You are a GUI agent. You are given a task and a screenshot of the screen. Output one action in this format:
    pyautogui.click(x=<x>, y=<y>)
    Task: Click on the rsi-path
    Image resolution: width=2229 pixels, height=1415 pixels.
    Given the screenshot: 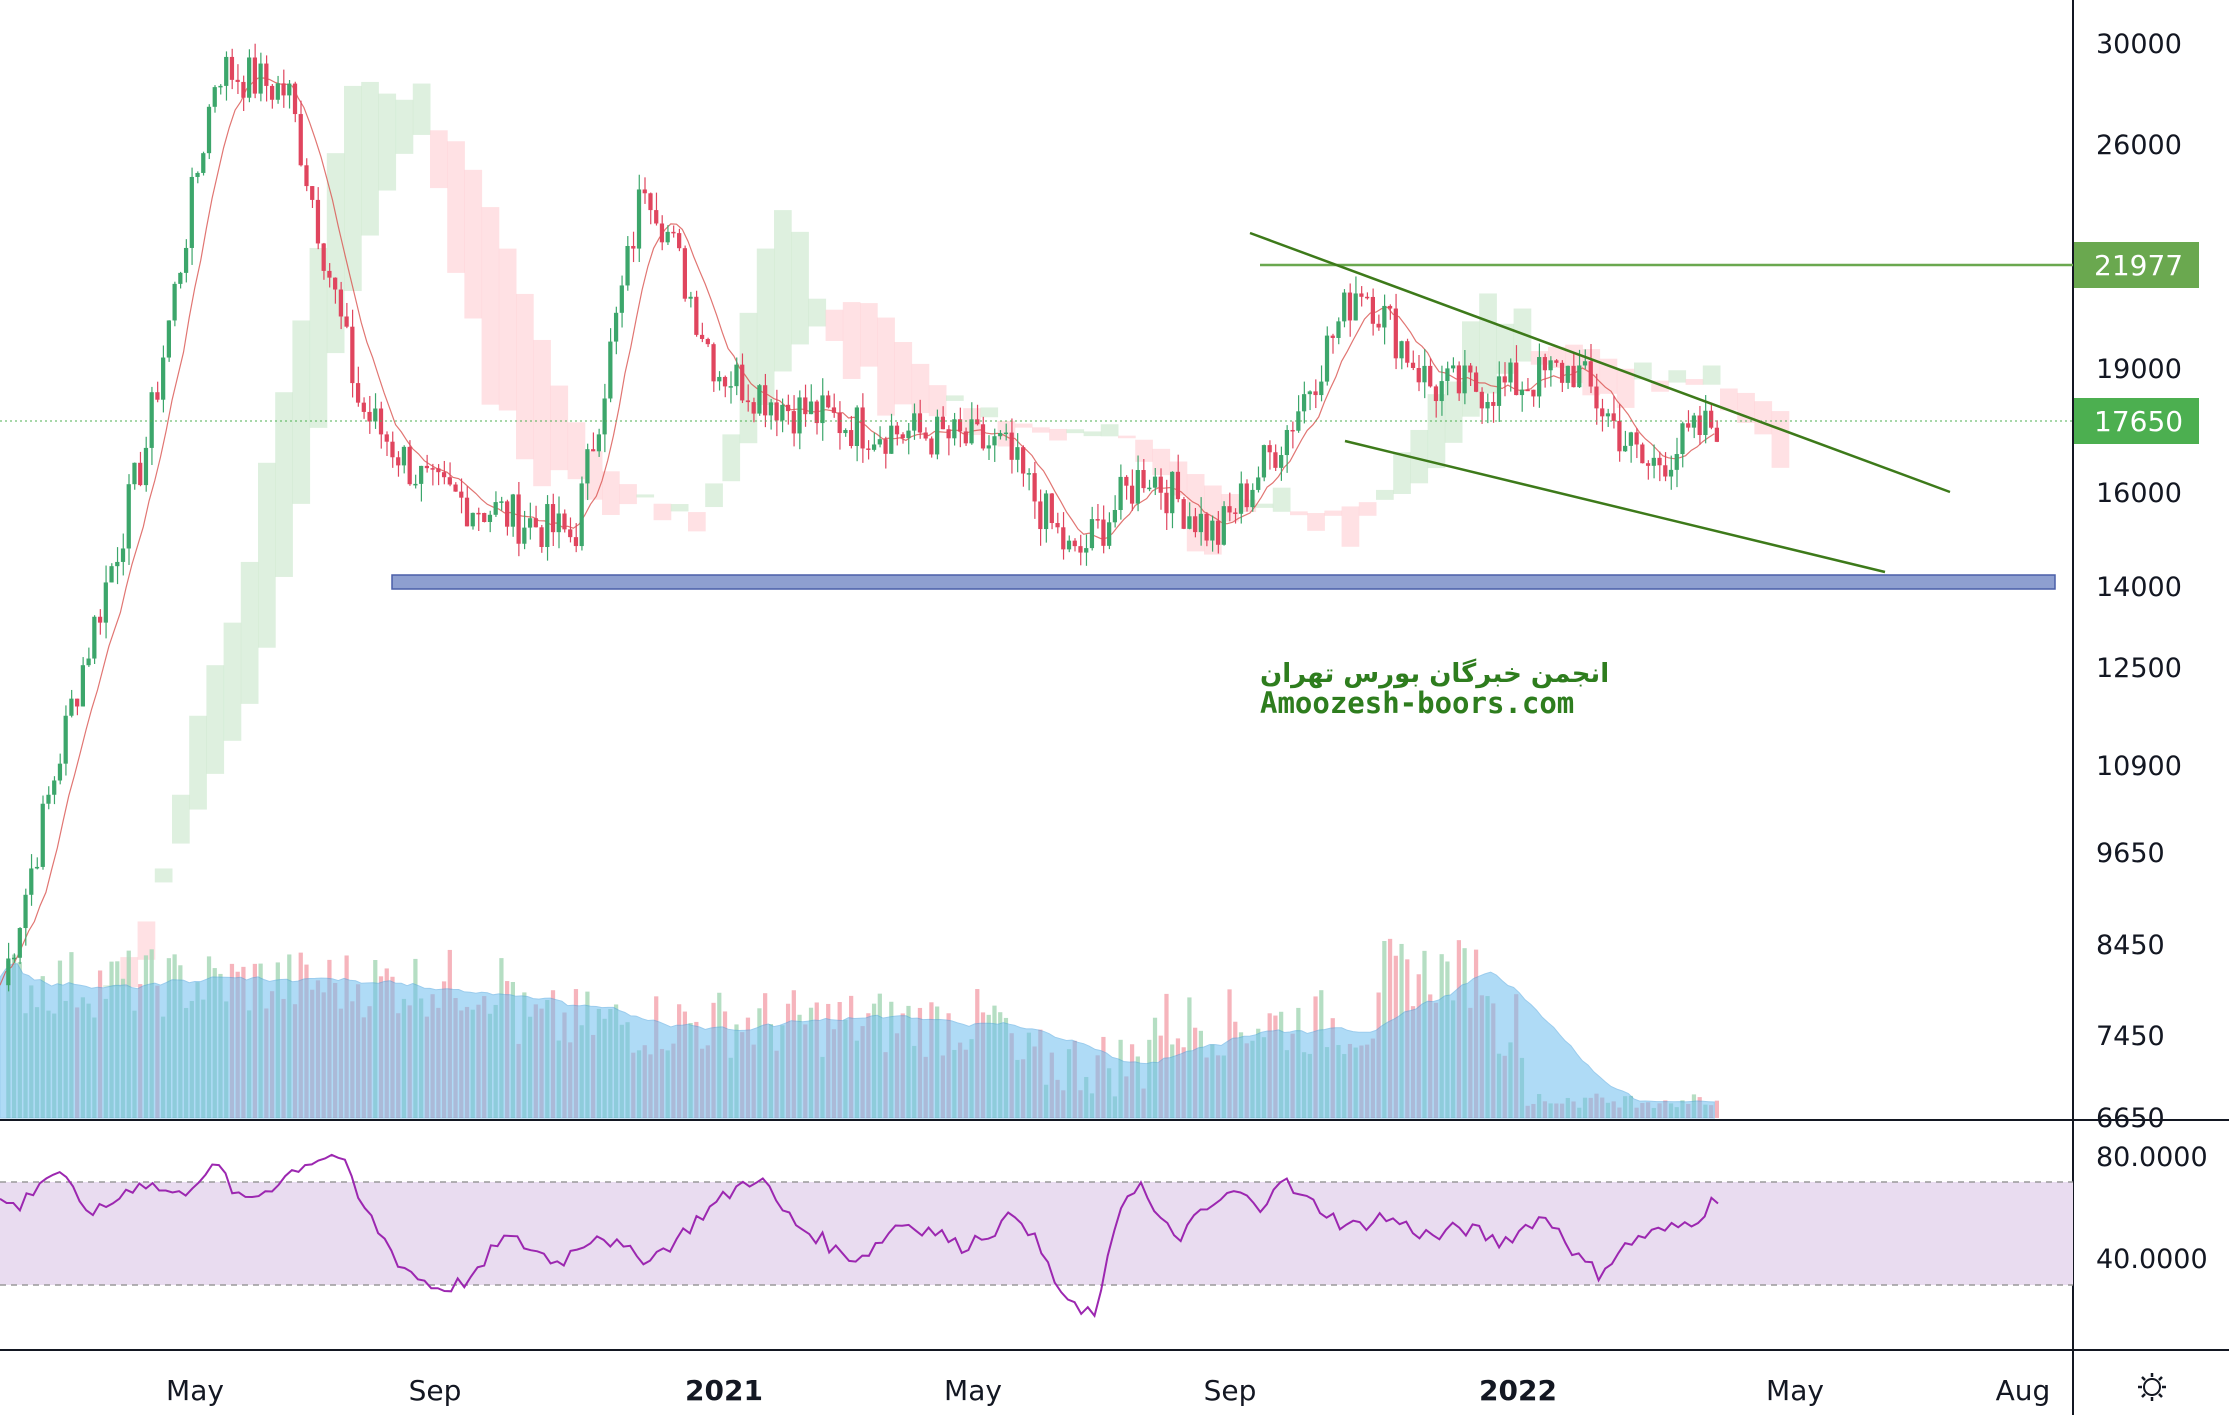 What is the action you would take?
    pyautogui.click(x=859, y=1236)
    